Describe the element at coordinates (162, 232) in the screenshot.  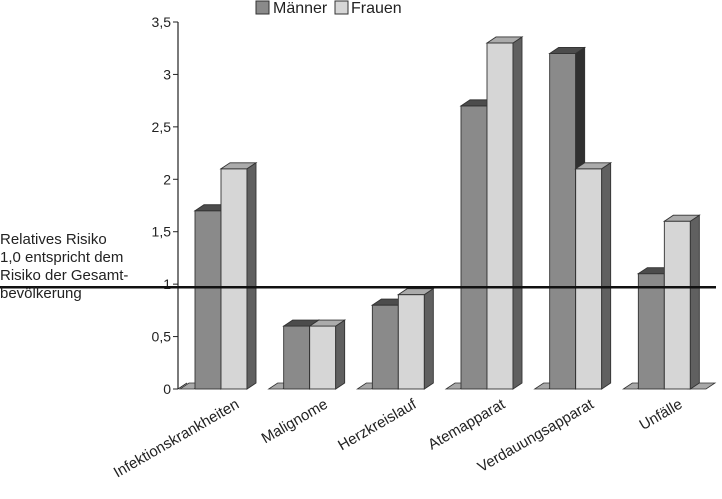
I see `y-tick-label: 1,5` at that location.